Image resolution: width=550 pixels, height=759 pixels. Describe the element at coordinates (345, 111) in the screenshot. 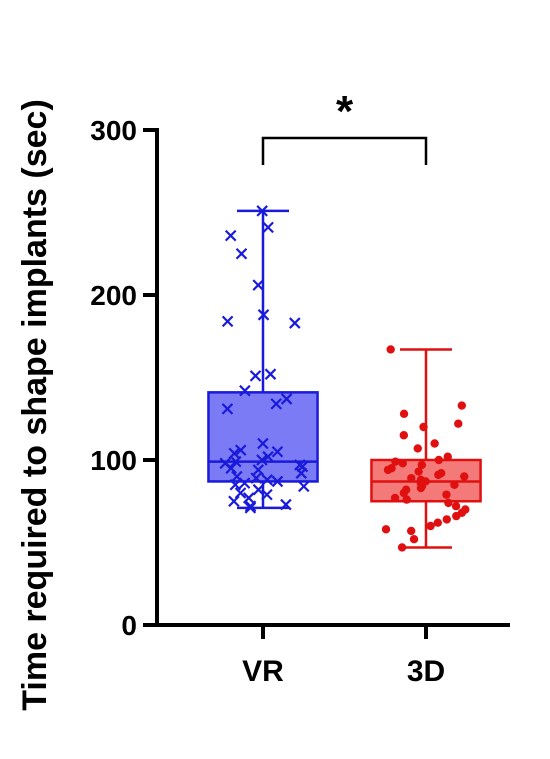

I see `significance-star: *` at that location.